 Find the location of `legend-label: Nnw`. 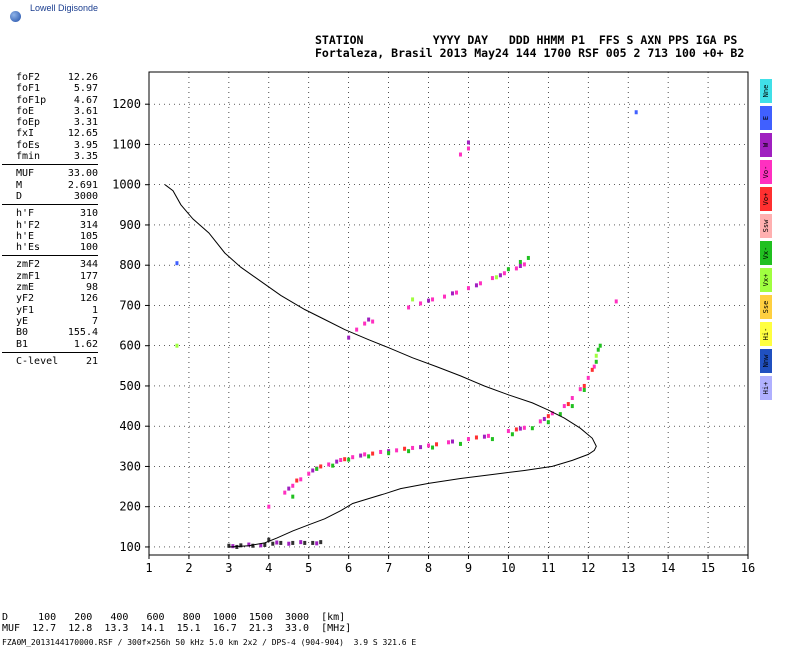

legend-label: Nnw is located at coordinates (766, 361).